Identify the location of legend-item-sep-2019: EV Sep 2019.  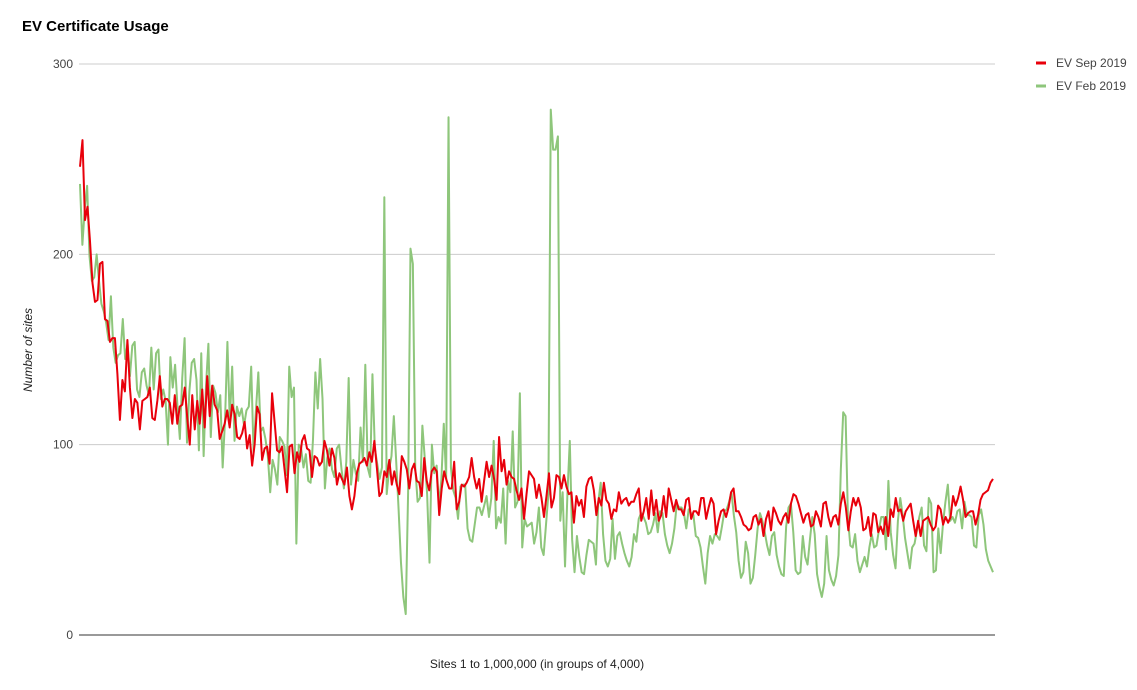
(1081, 63).